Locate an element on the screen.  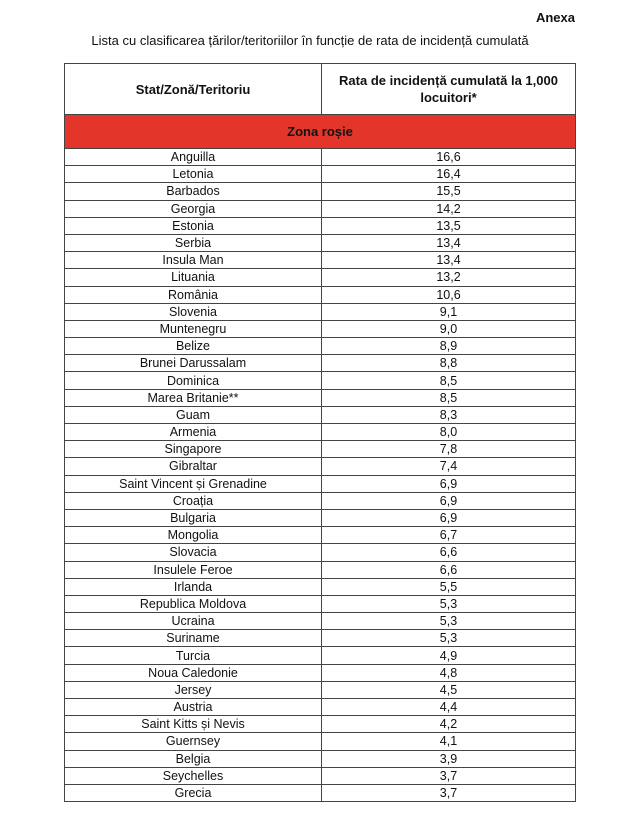
rate-cell: 8,5 is located at coordinates (448, 380).